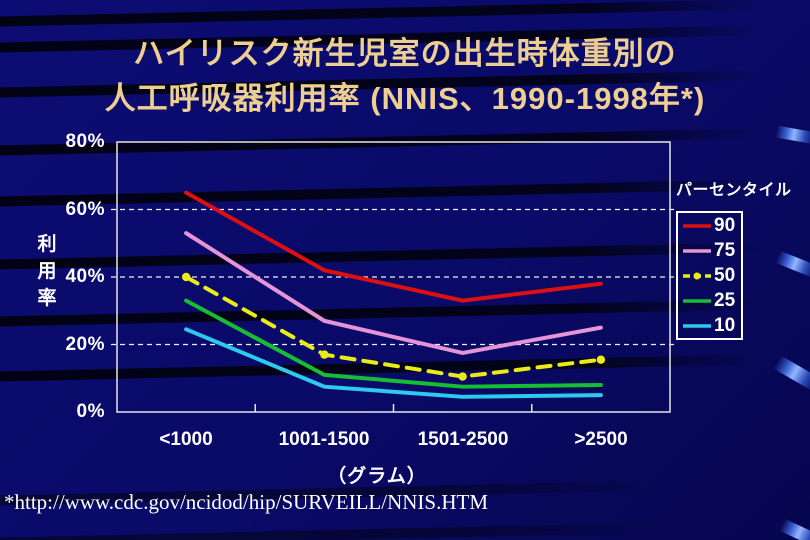 The width and height of the screenshot is (810, 540). I want to click on legend-item: 50, so click(709, 276).